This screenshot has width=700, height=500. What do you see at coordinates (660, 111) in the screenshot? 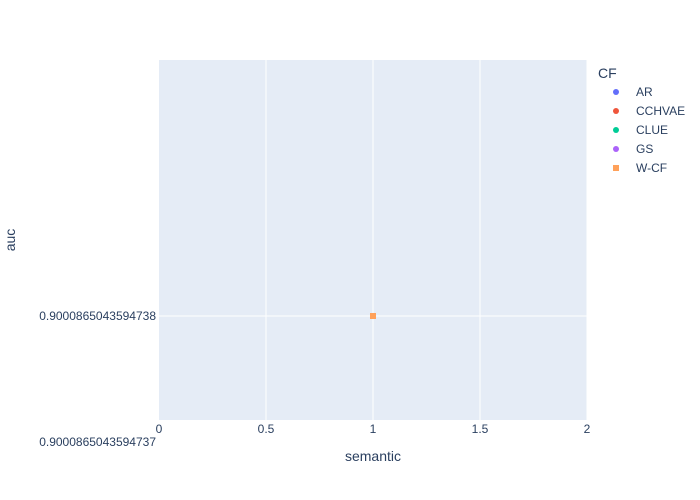
I see `legend-label: CCHVAE` at bounding box center [660, 111].